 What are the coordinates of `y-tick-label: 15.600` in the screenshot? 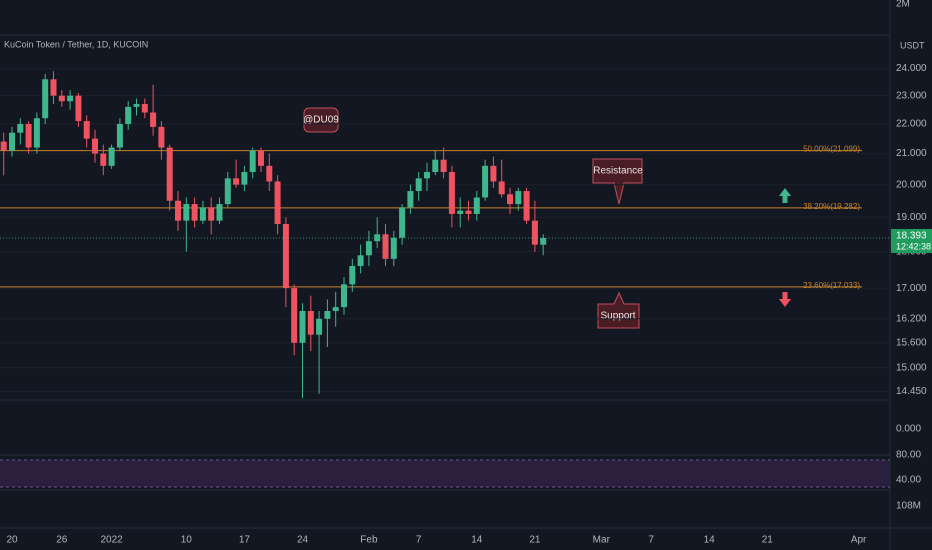 It's located at (911, 342).